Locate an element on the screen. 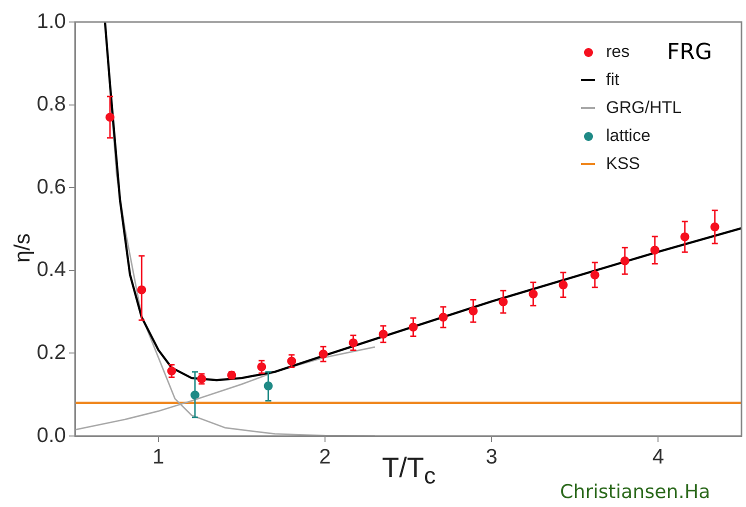  legend-label: KSS is located at coordinates (623, 164).